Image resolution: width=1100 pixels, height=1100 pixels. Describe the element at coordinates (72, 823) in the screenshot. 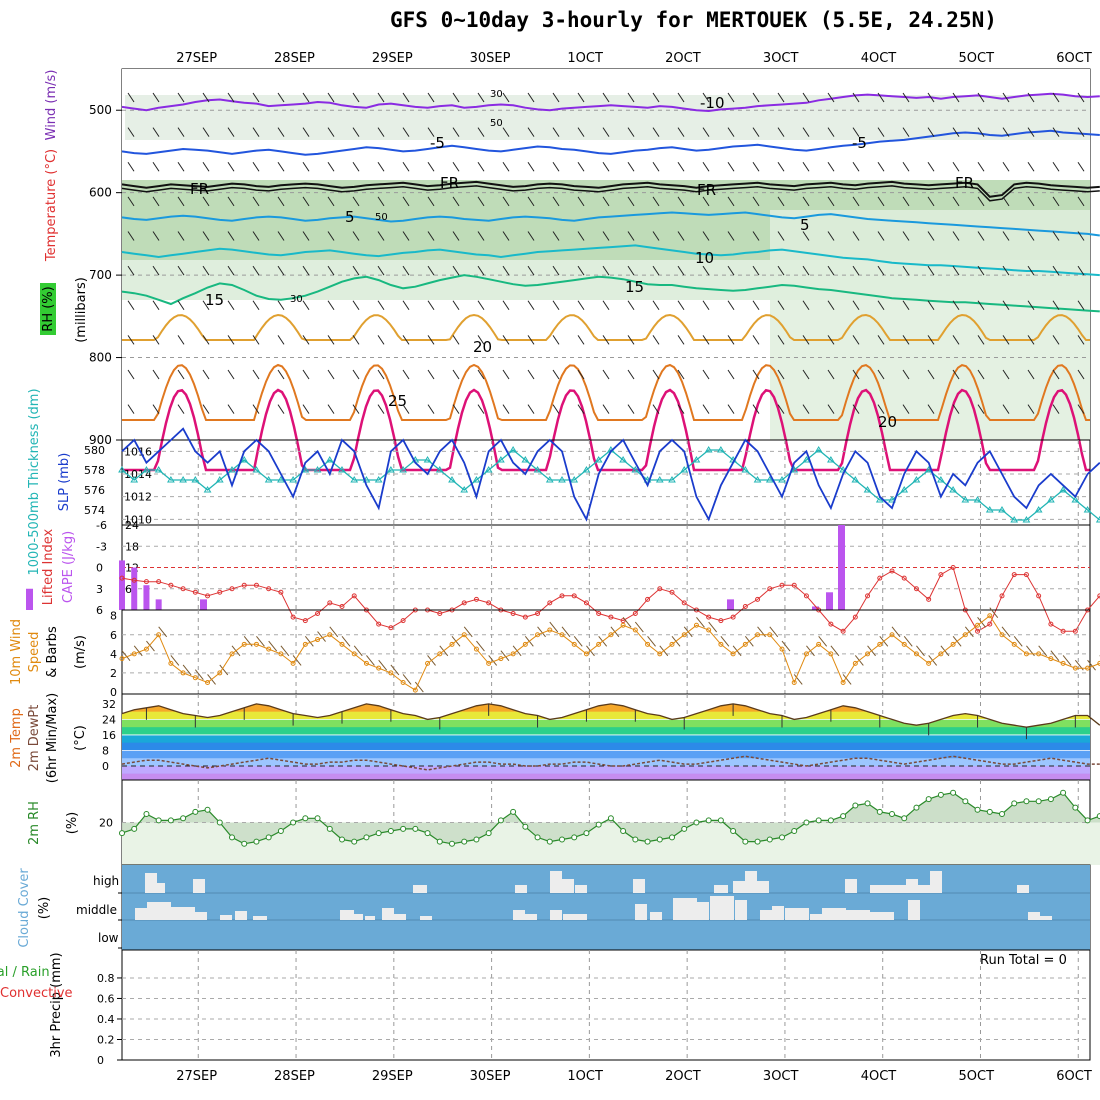

I see `rh2m-unit: (%)` at that location.